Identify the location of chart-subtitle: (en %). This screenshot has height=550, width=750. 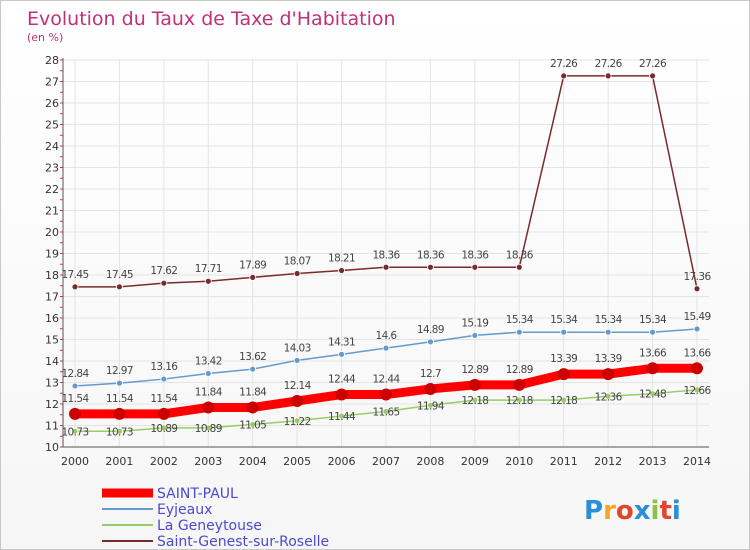
(45, 37).